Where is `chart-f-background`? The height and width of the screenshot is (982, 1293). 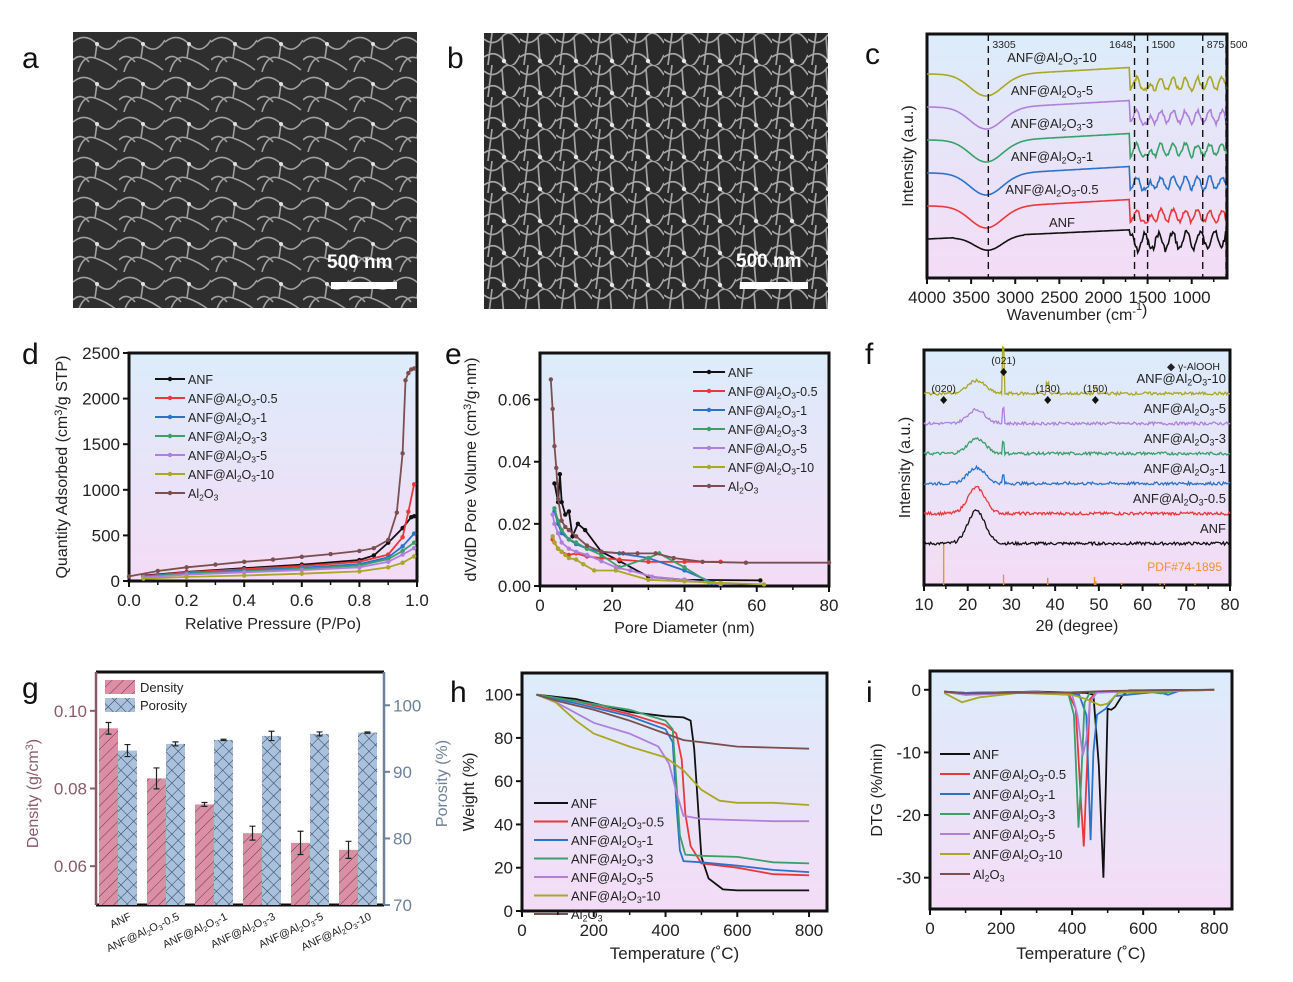
chart-f-background is located at coordinates (1077, 467).